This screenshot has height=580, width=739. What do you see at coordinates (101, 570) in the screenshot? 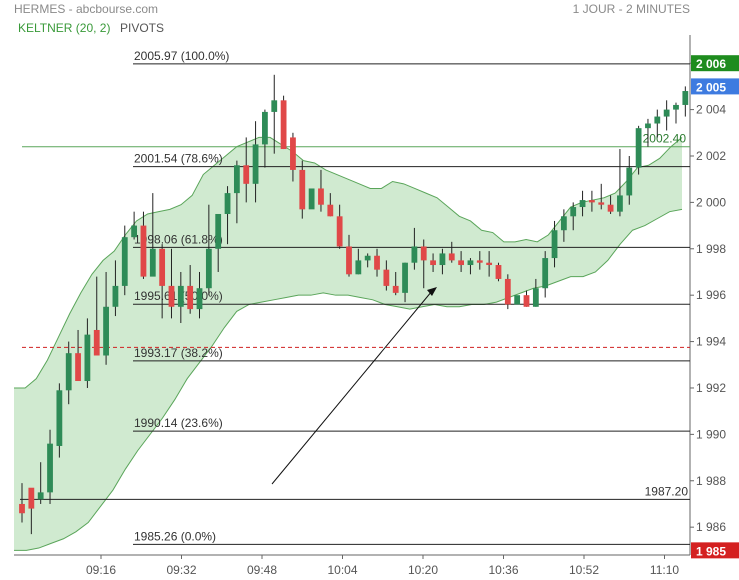
I see `x-tick-label: 09:16` at bounding box center [101, 570].